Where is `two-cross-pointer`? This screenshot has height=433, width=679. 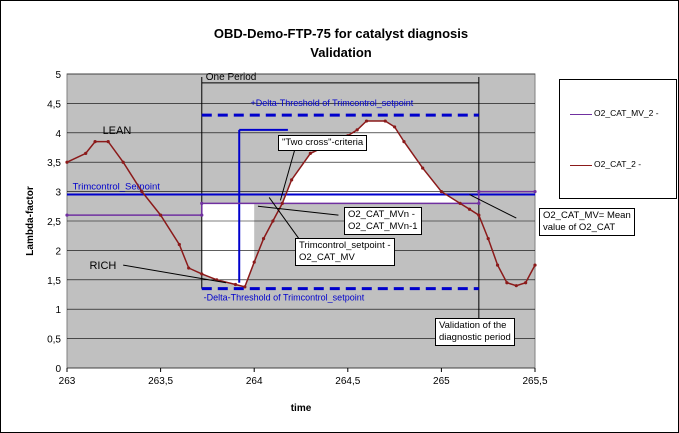
two-cross-pointer is located at coordinates (287, 174).